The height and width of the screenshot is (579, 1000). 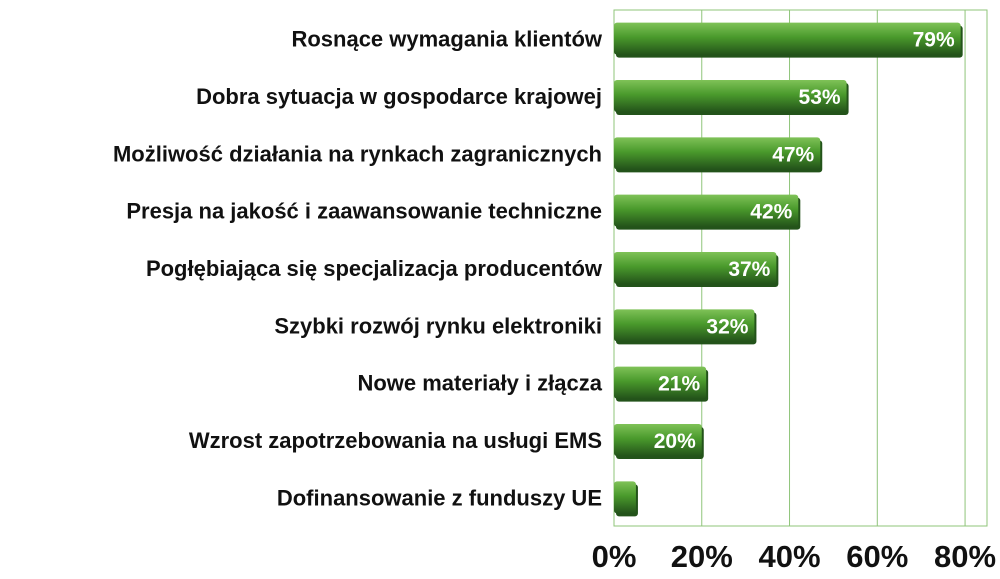 What do you see at coordinates (790, 556) in the screenshot?
I see `tick-label: 40%` at bounding box center [790, 556].